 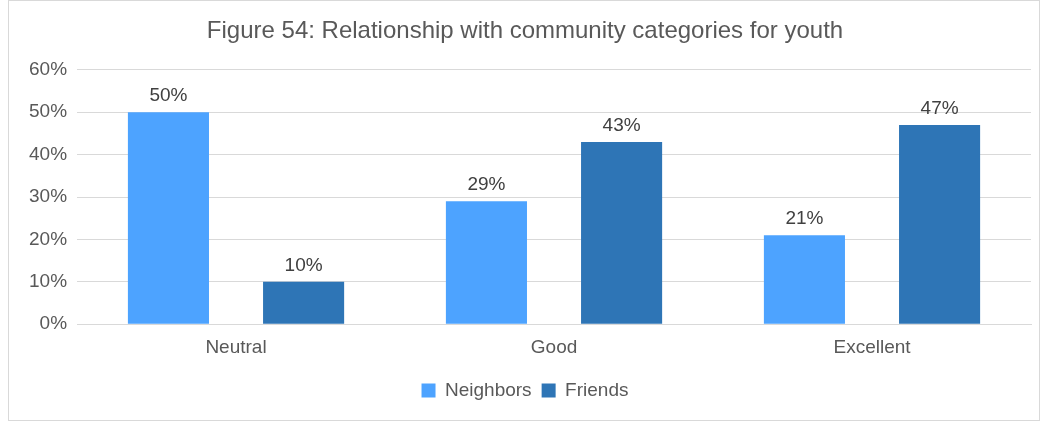 I want to click on y-tick-label: 40%, so click(x=48, y=153).